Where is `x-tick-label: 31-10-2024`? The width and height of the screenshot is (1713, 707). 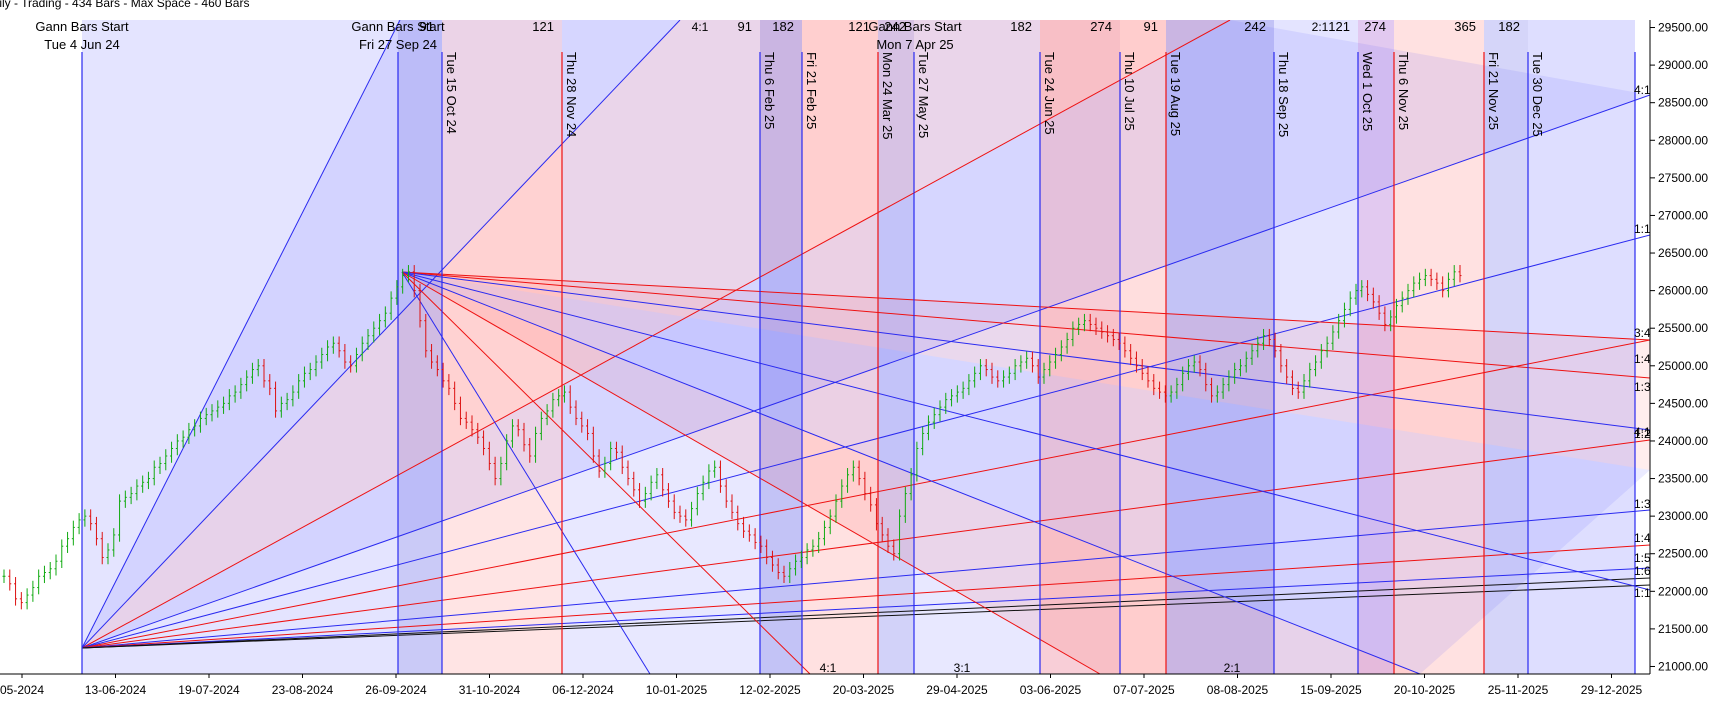 x-tick-label: 31-10-2024 is located at coordinates (490, 690).